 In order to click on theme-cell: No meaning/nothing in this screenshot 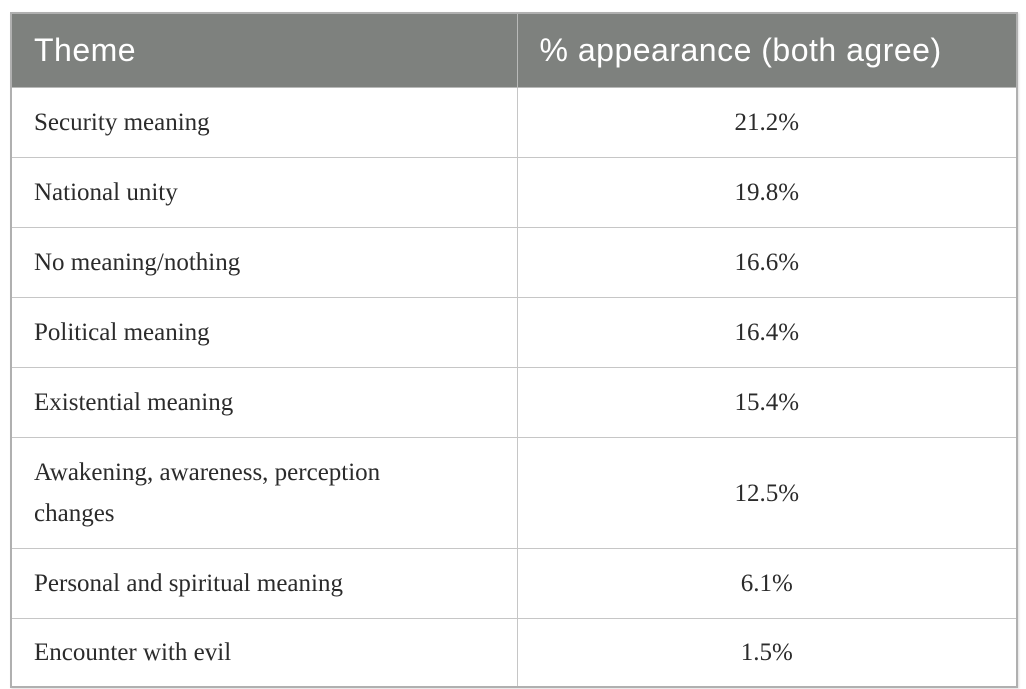, I will do `click(264, 262)`.